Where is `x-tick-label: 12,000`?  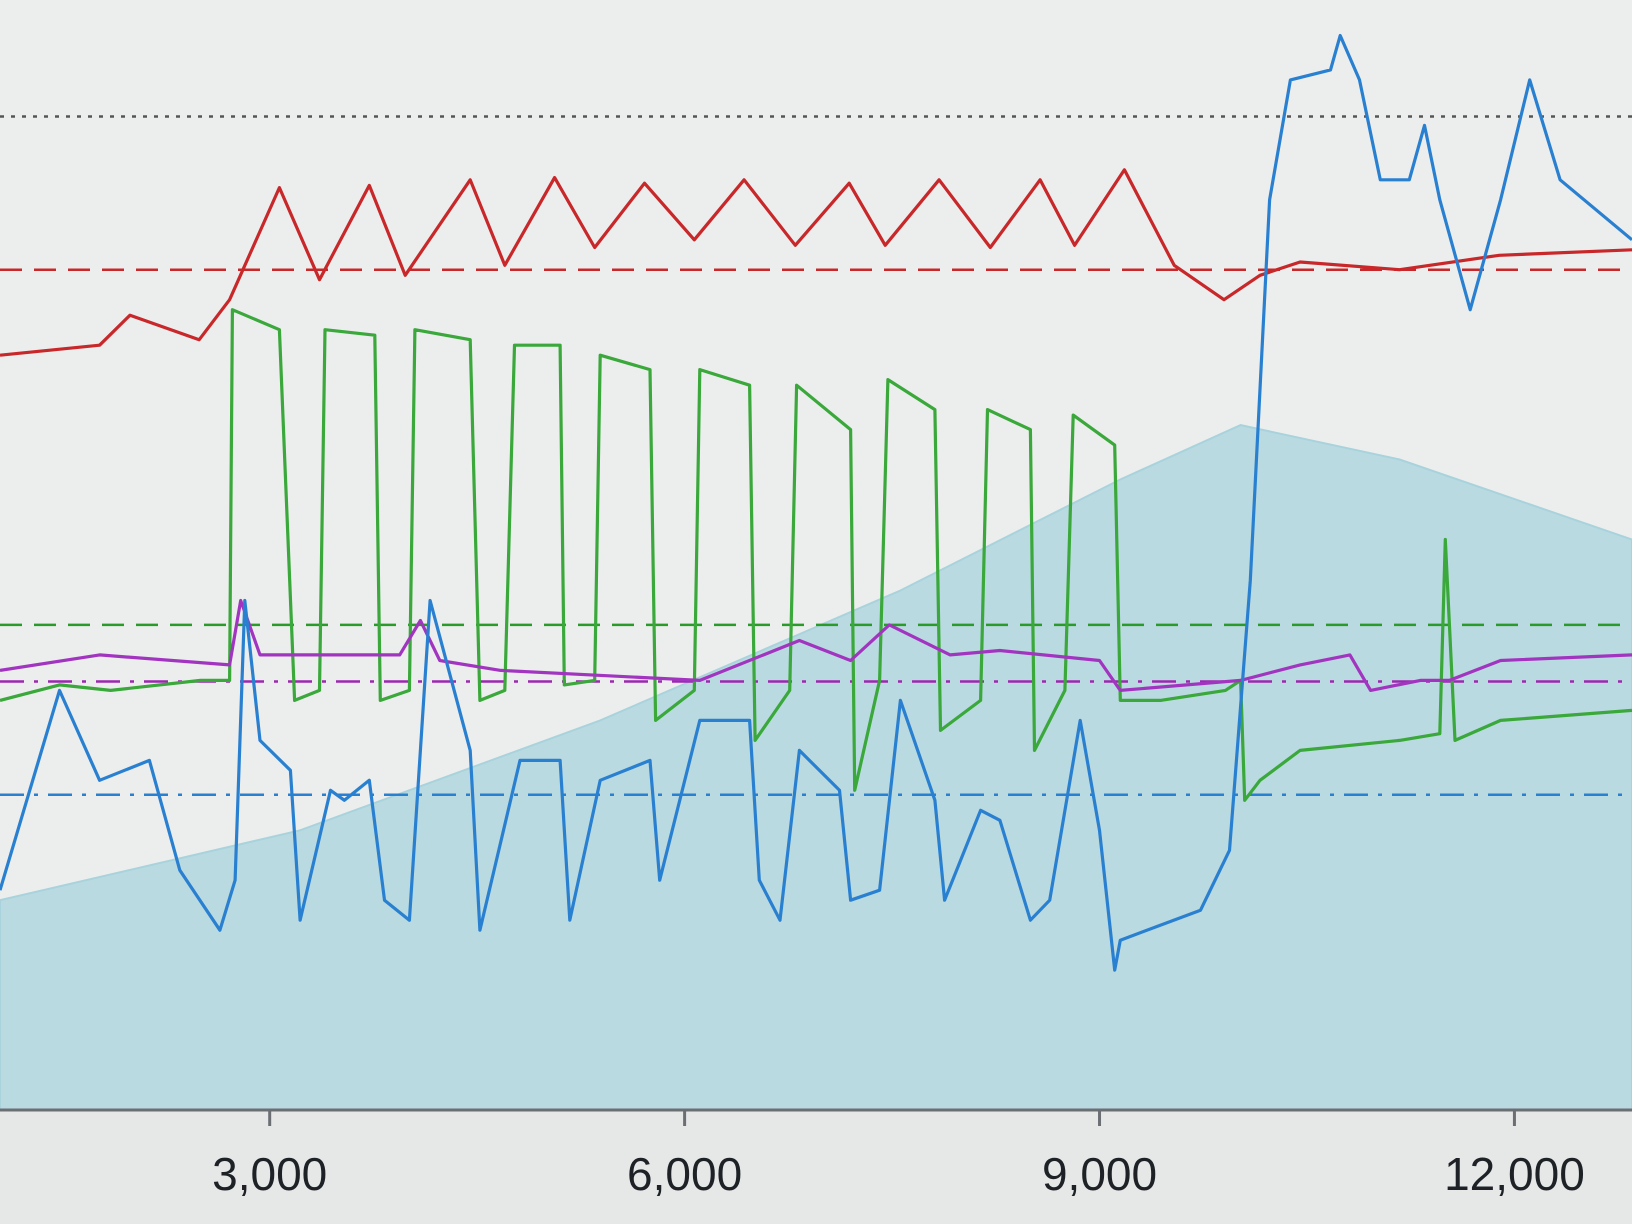
x-tick-label: 12,000 is located at coordinates (1514, 1174).